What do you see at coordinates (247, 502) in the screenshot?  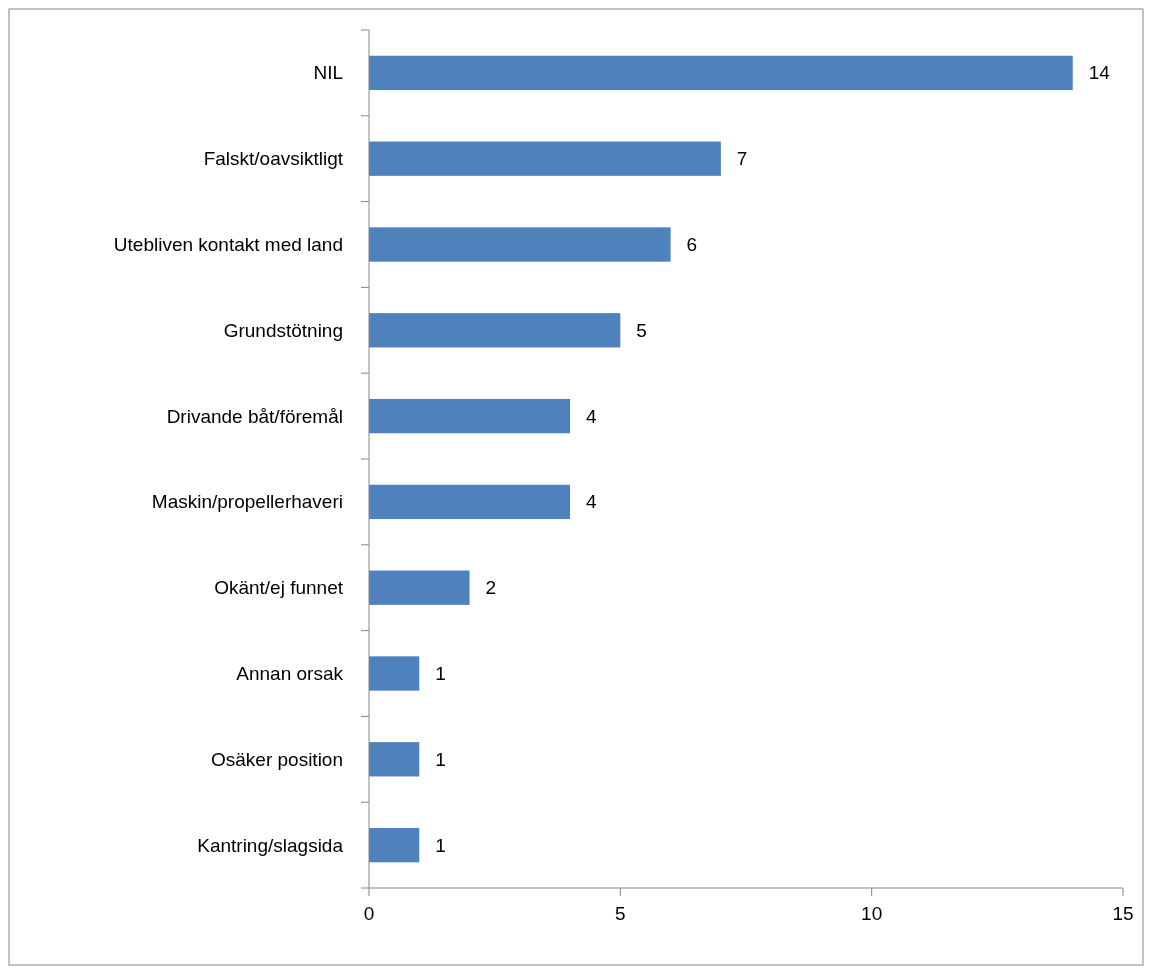 I see `y-tick-label: Maskin/propellerhaveri` at bounding box center [247, 502].